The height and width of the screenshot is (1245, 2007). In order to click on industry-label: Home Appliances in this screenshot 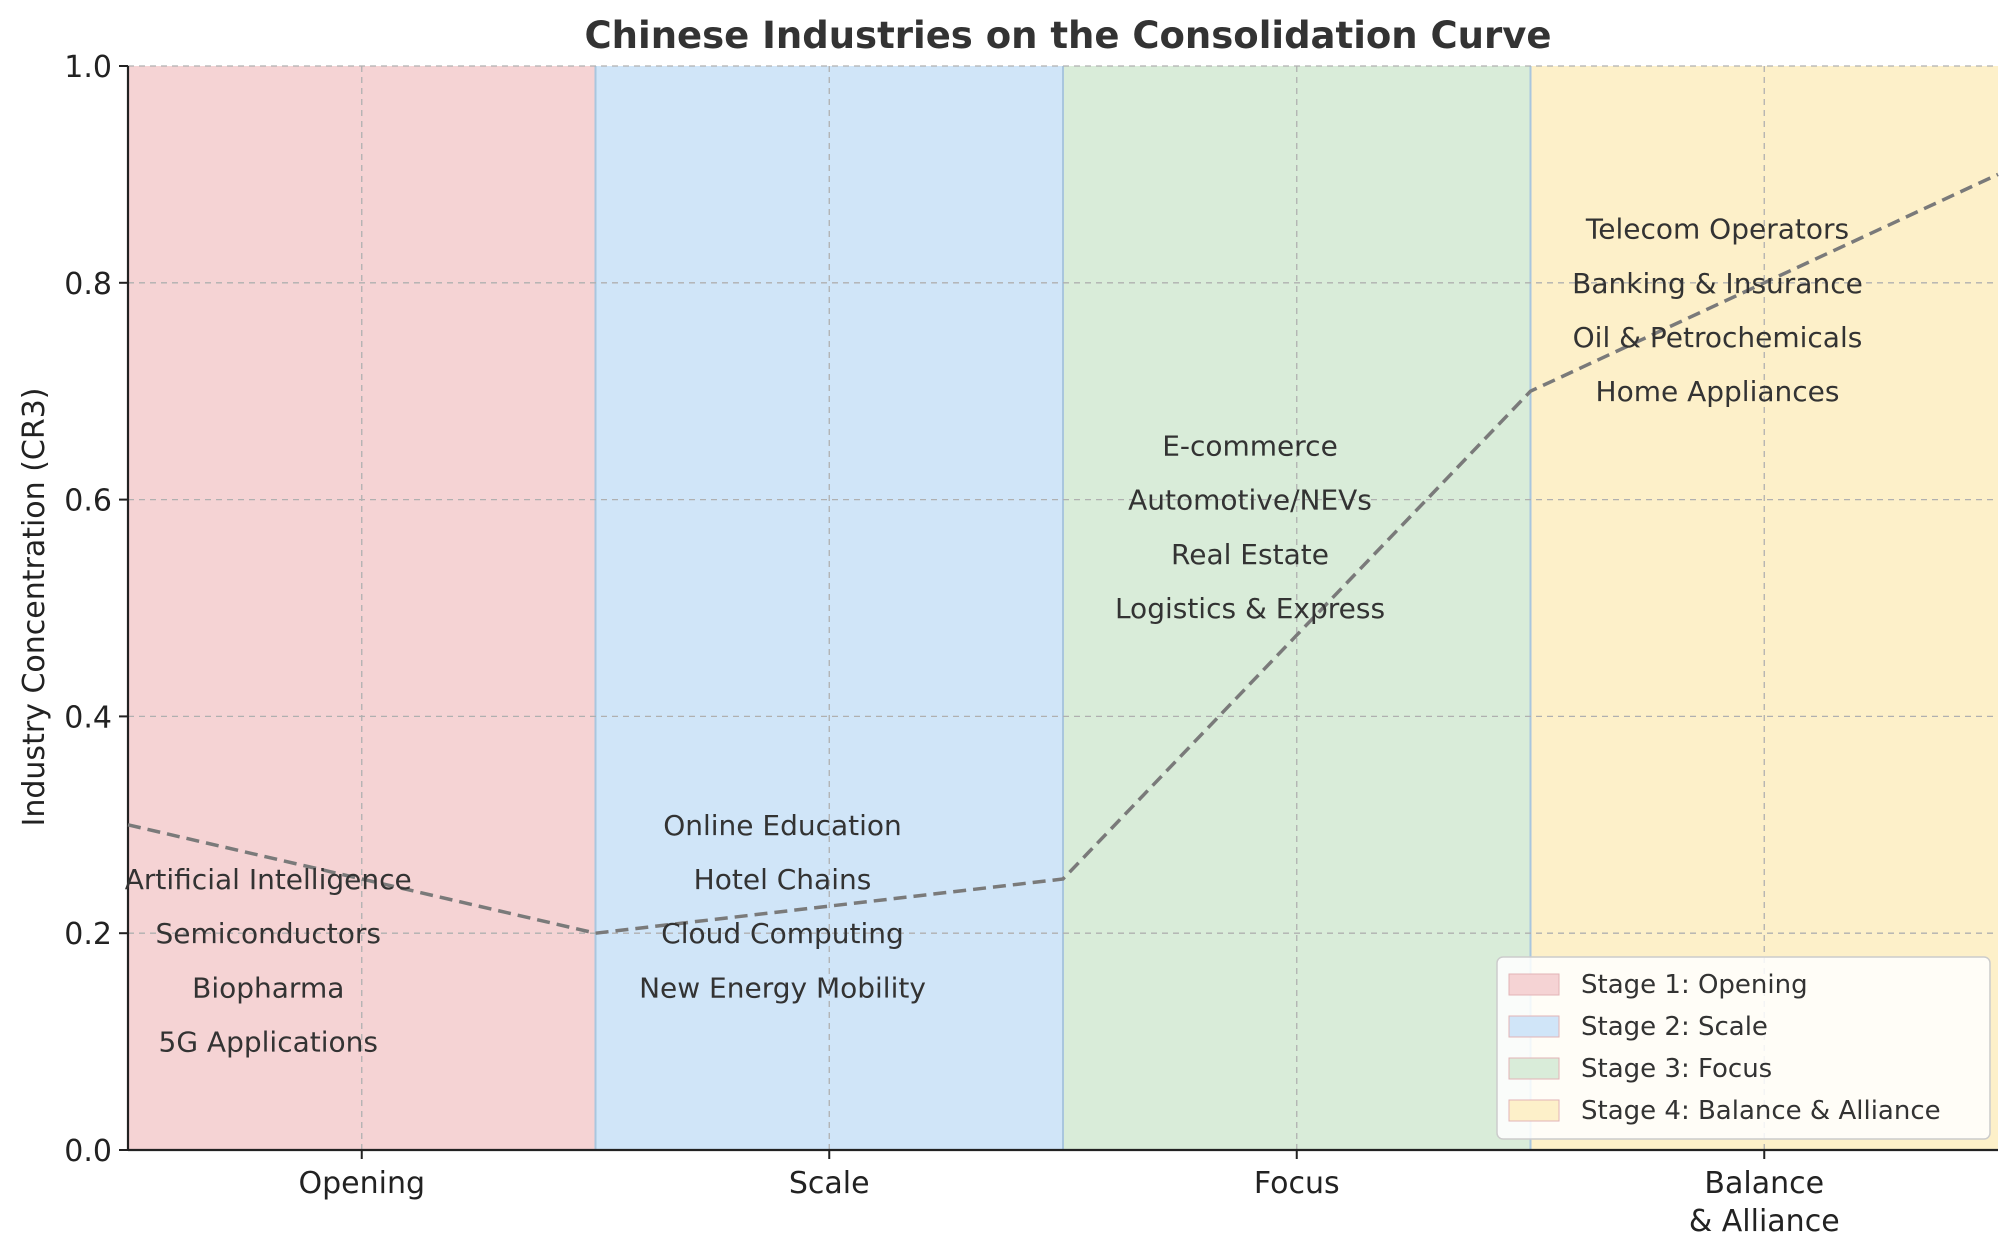, I will do `click(1718, 391)`.